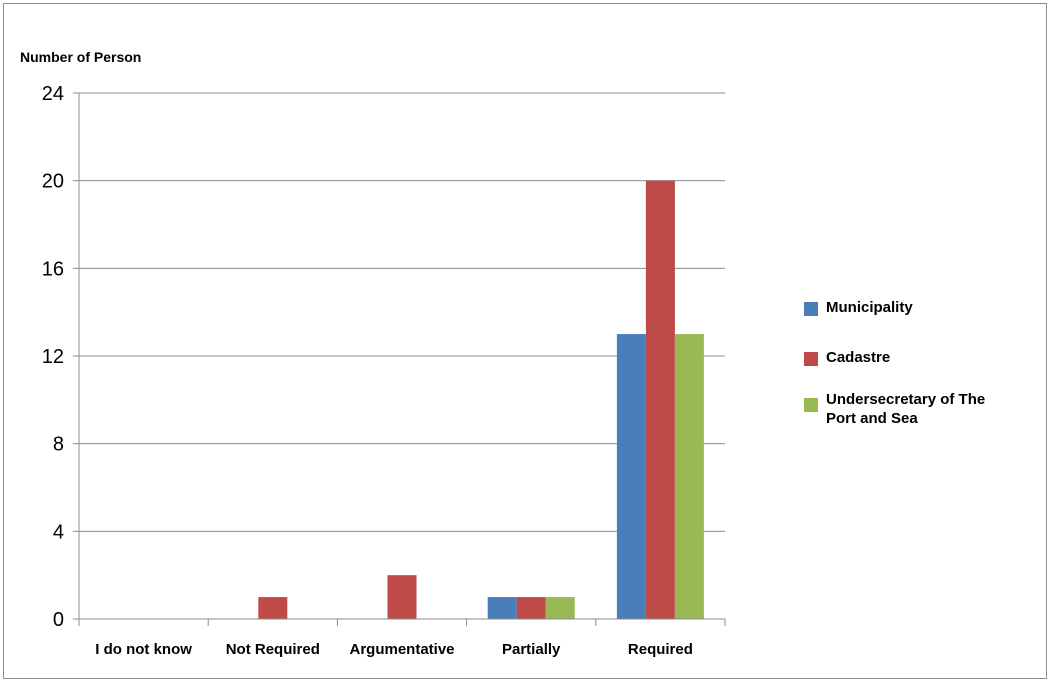  I want to click on x-tick-label: Required, so click(660, 649).